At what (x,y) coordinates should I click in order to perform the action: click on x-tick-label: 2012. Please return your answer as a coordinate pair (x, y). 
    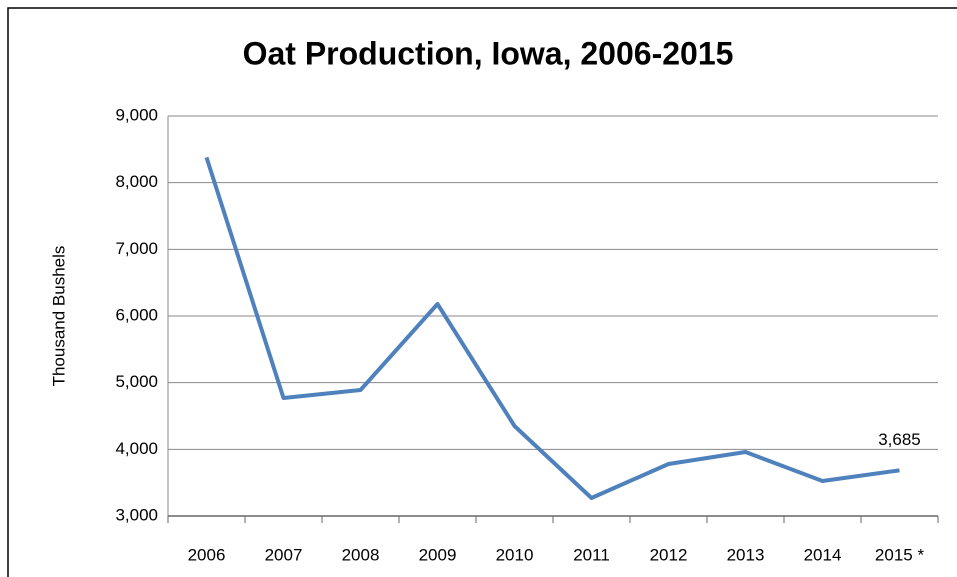
    Looking at the image, I should click on (669, 554).